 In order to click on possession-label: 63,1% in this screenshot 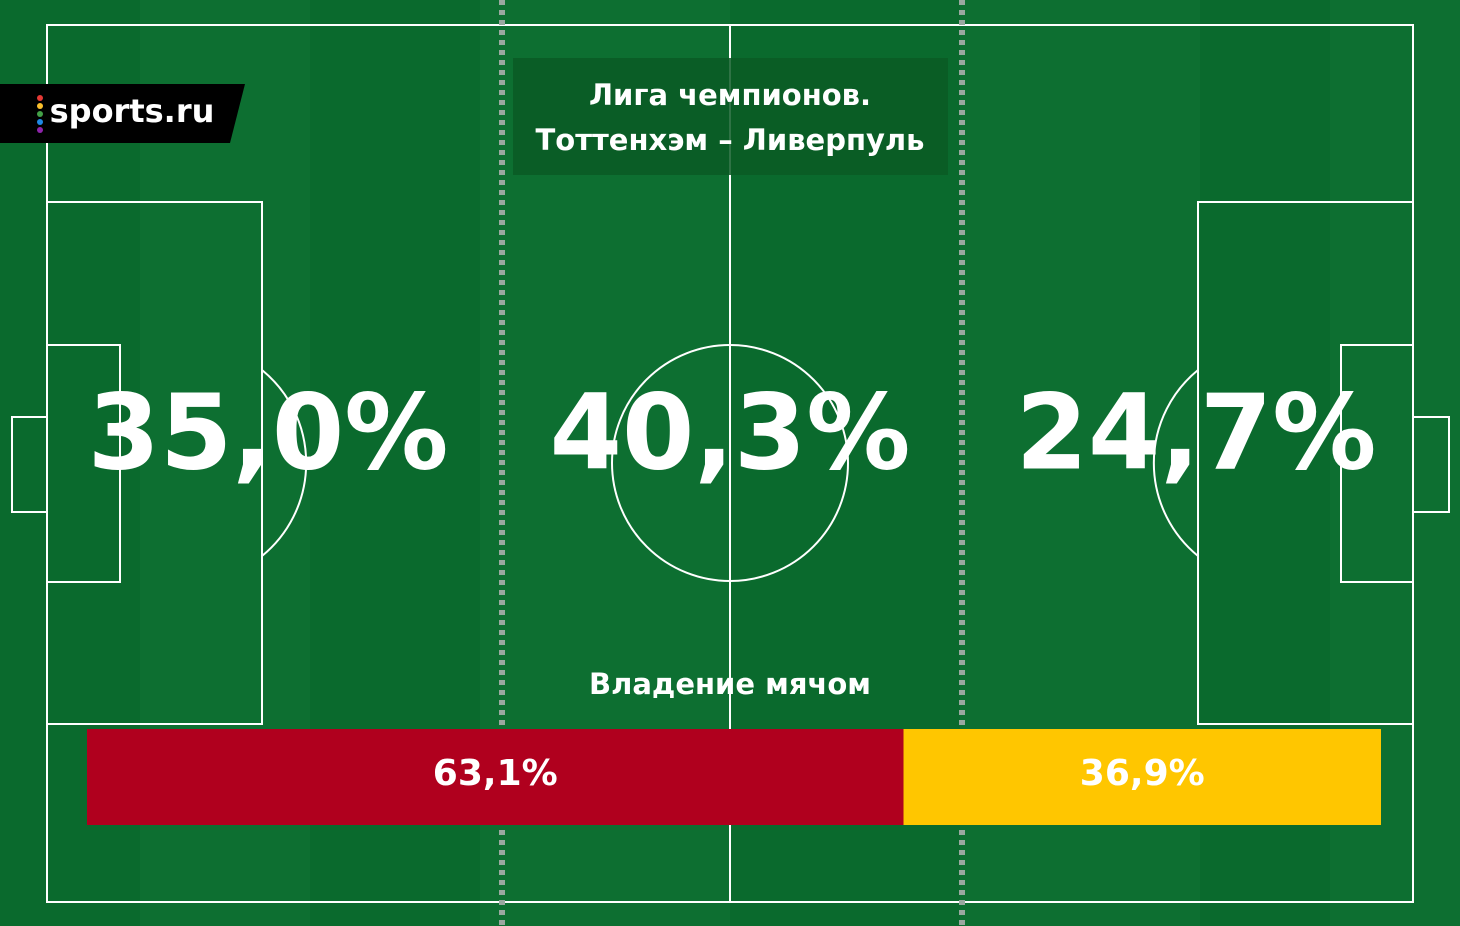, I will do `click(495, 773)`.